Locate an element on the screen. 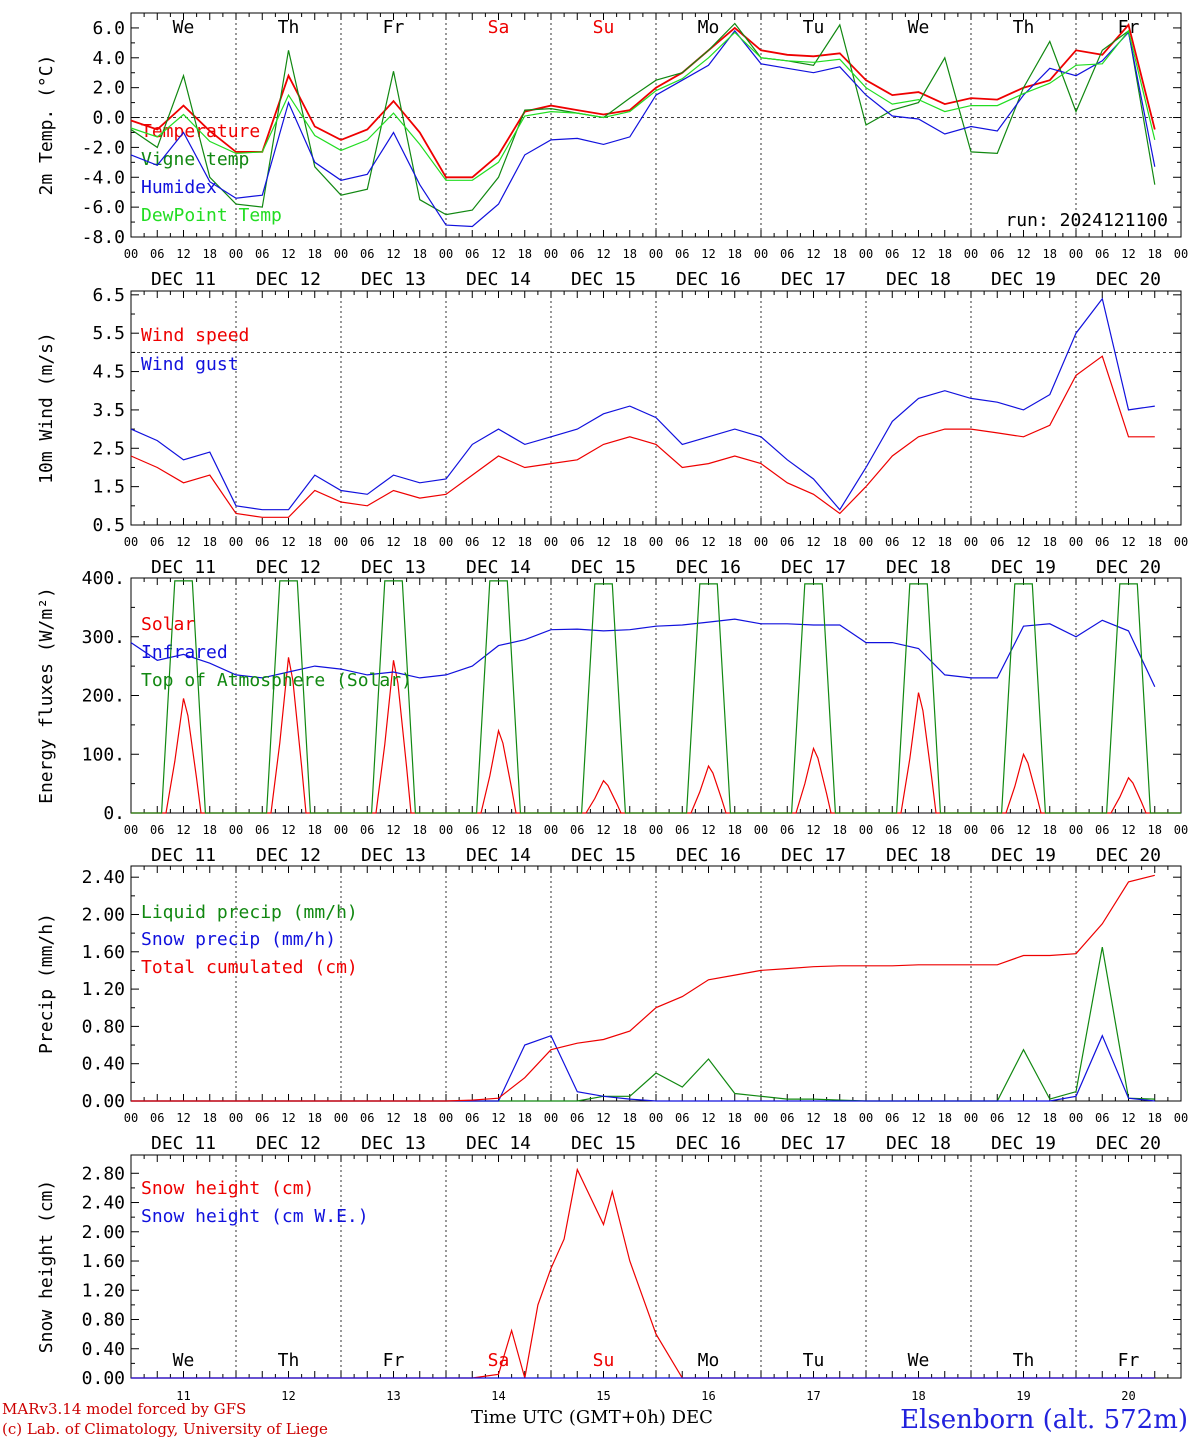  y-tick-label: 0.40 is located at coordinates (103, 1349).